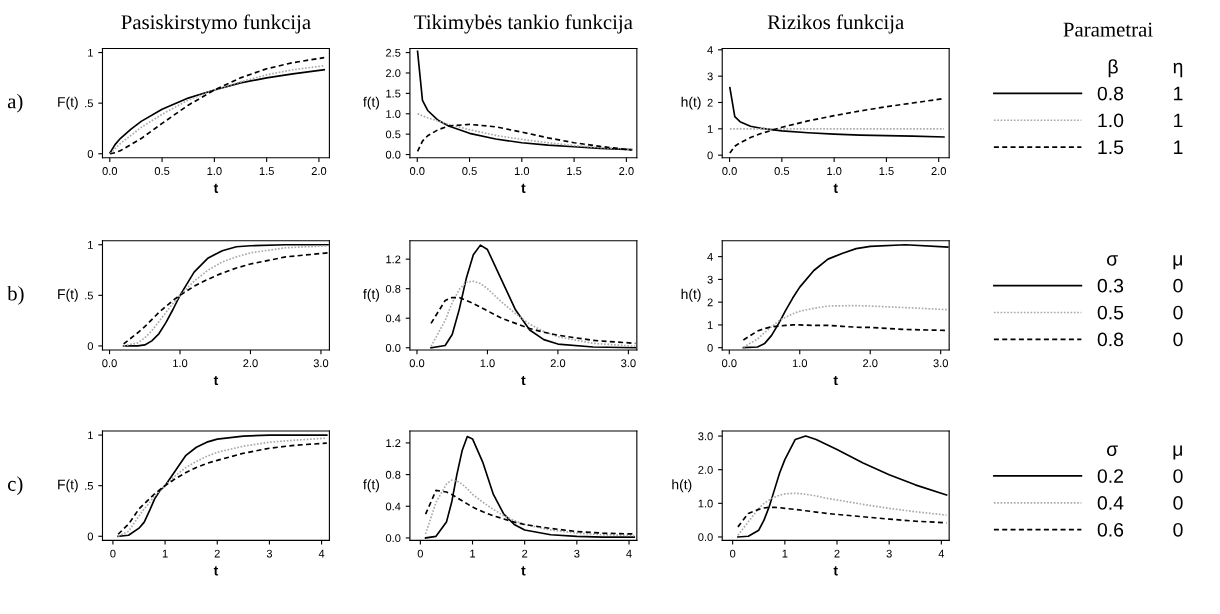 This screenshot has width=1220, height=614. Describe the element at coordinates (15, 486) in the screenshot. I see `text: c)` at that location.